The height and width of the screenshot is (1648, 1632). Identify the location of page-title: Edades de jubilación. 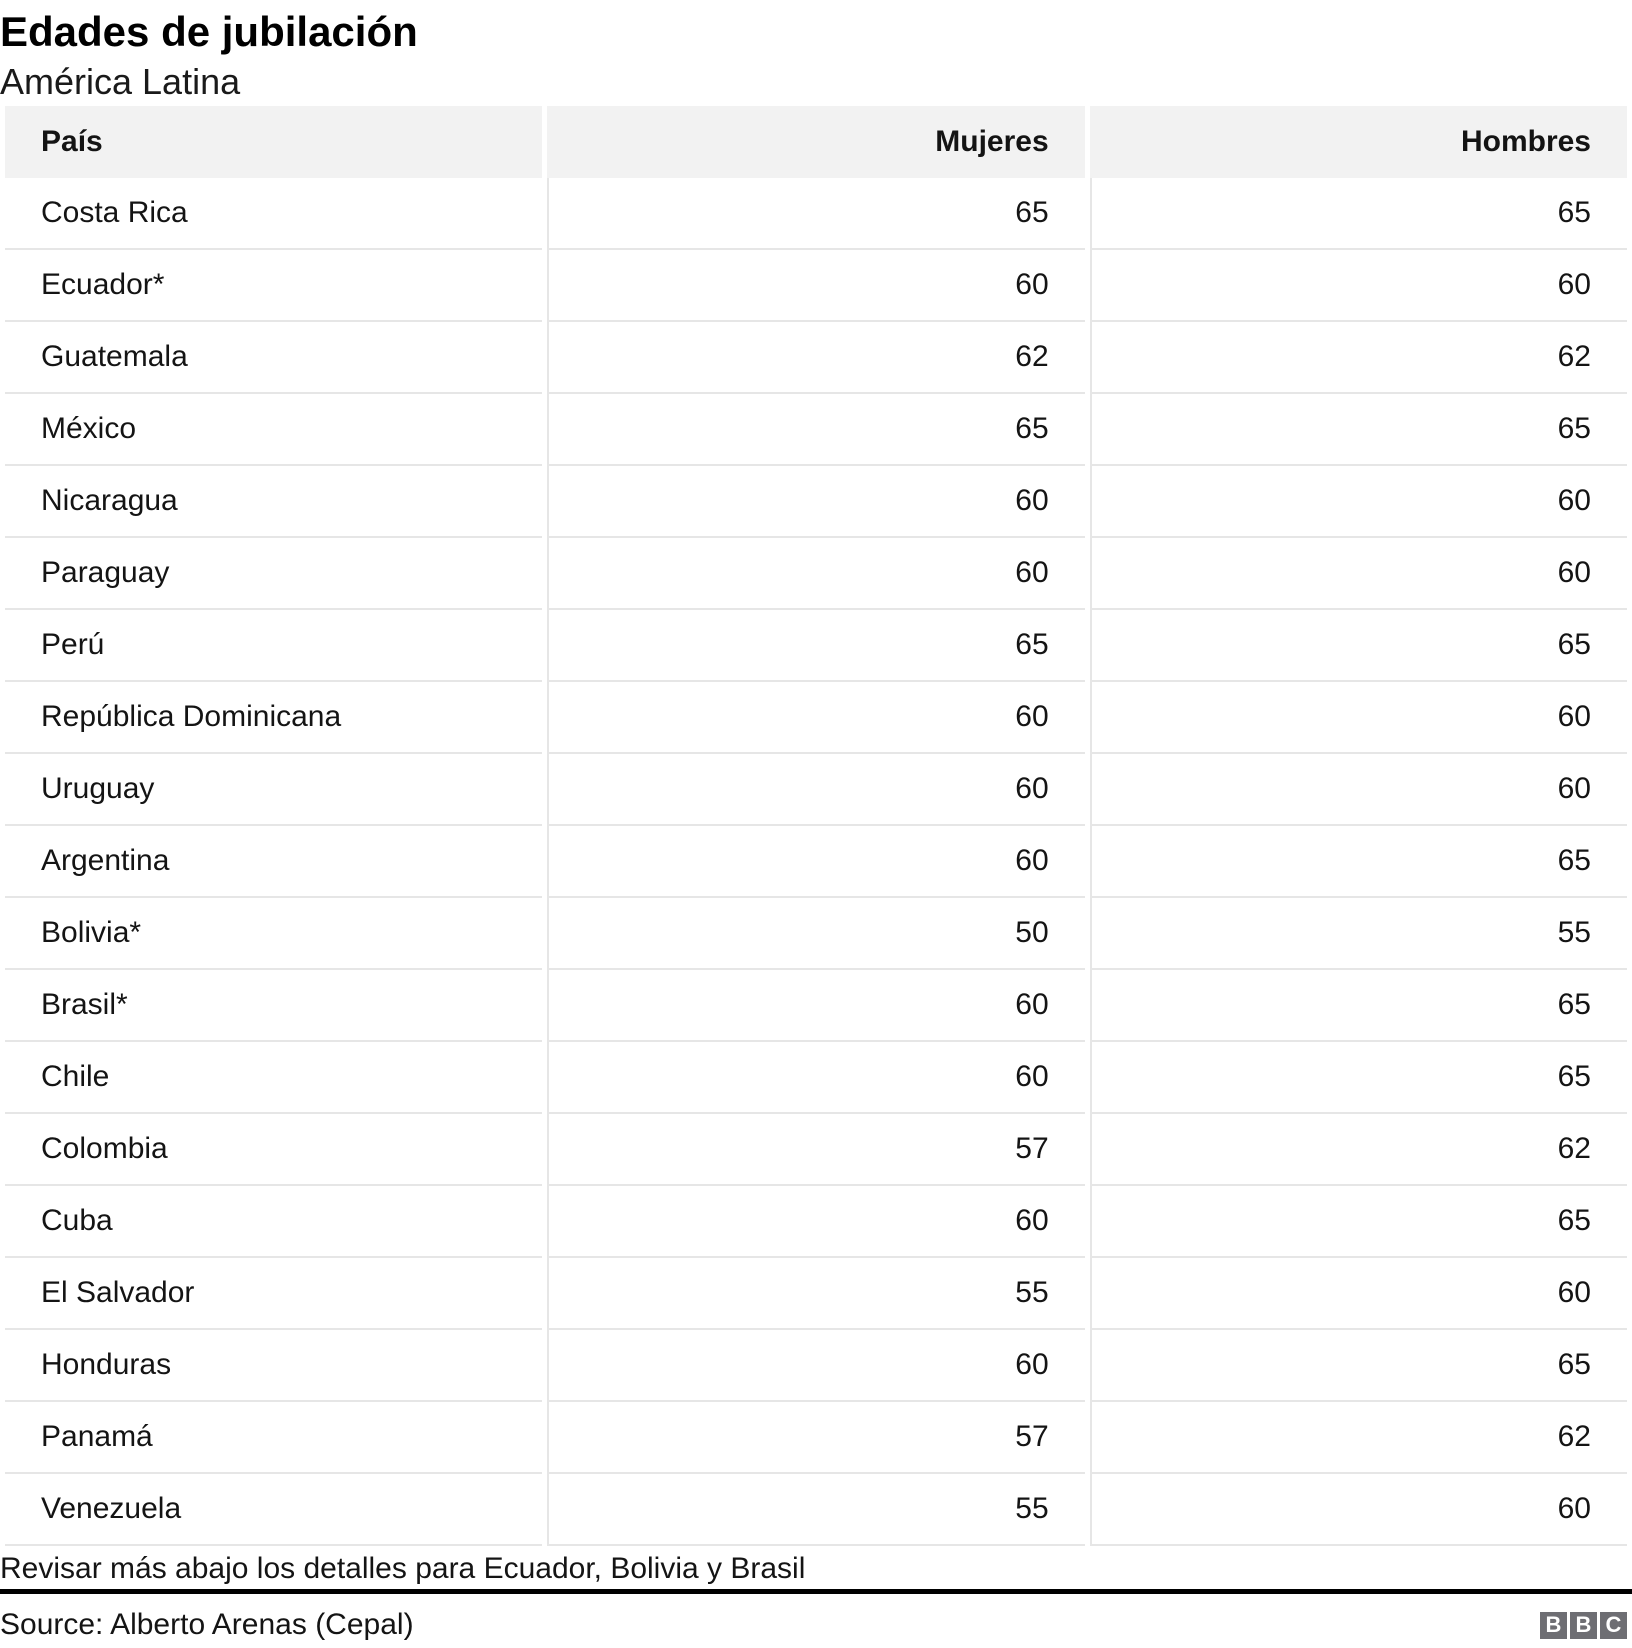
(209, 31).